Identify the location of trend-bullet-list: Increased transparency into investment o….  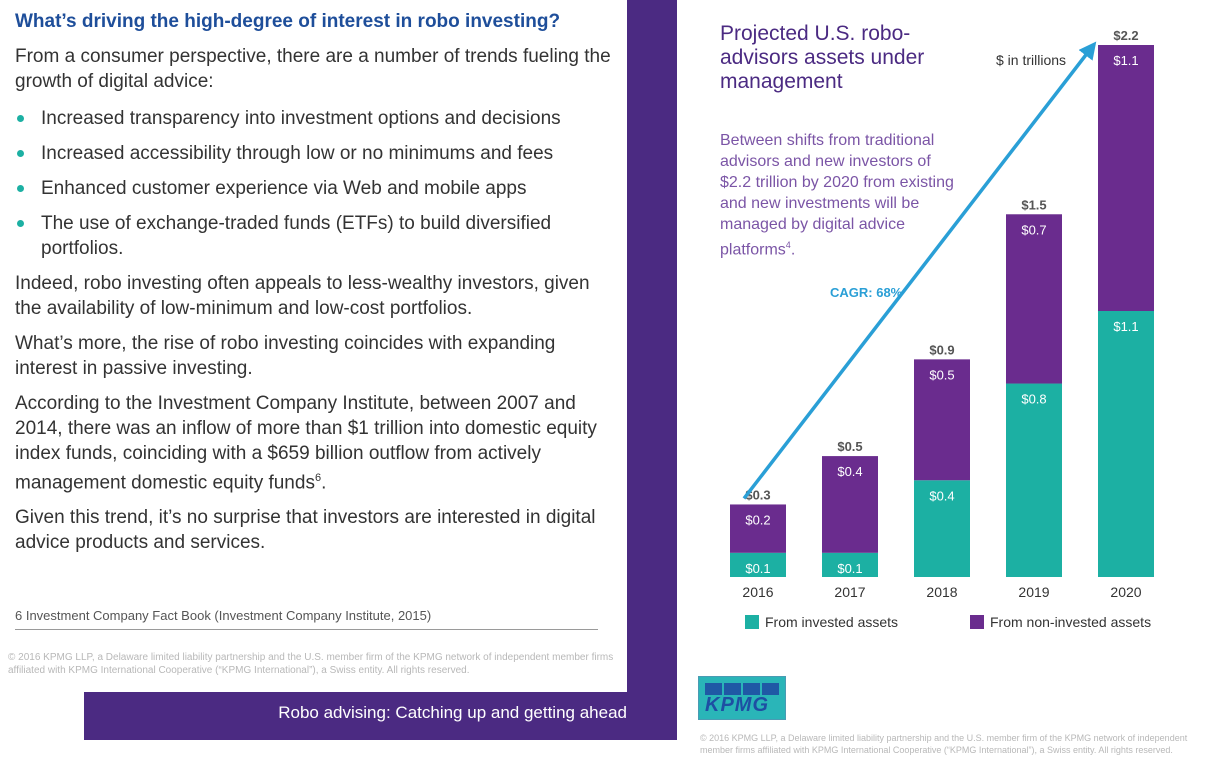
(317, 183).